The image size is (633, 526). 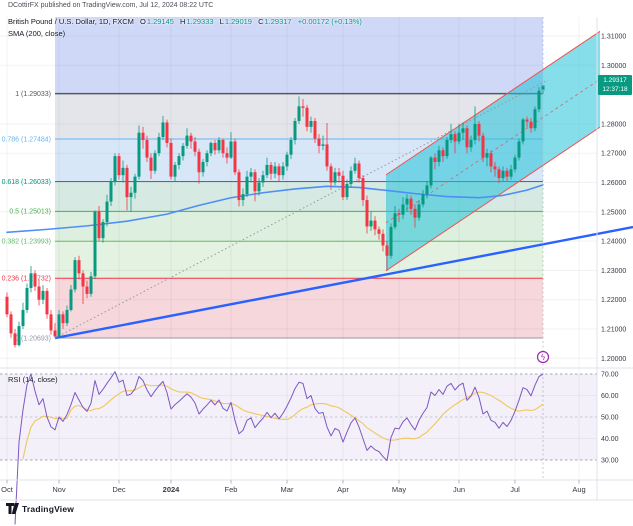 What do you see at coordinates (275, 209) in the screenshot?
I see `sma-200-line` at bounding box center [275, 209].